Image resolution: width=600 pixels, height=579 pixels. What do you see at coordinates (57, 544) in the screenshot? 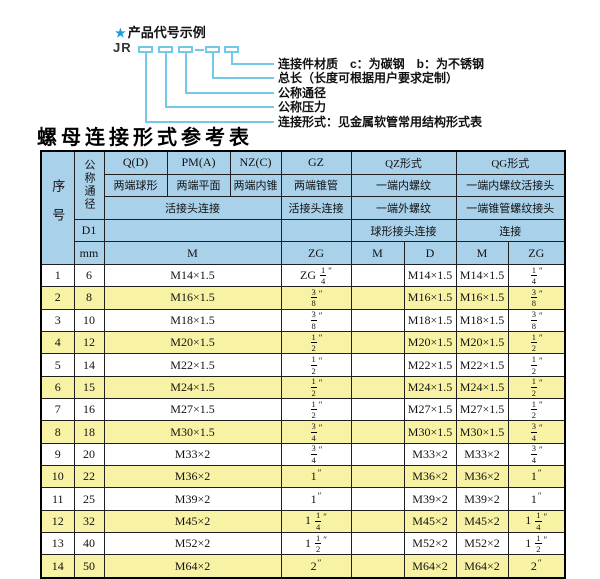
I see `cell-seq: 13` at bounding box center [57, 544].